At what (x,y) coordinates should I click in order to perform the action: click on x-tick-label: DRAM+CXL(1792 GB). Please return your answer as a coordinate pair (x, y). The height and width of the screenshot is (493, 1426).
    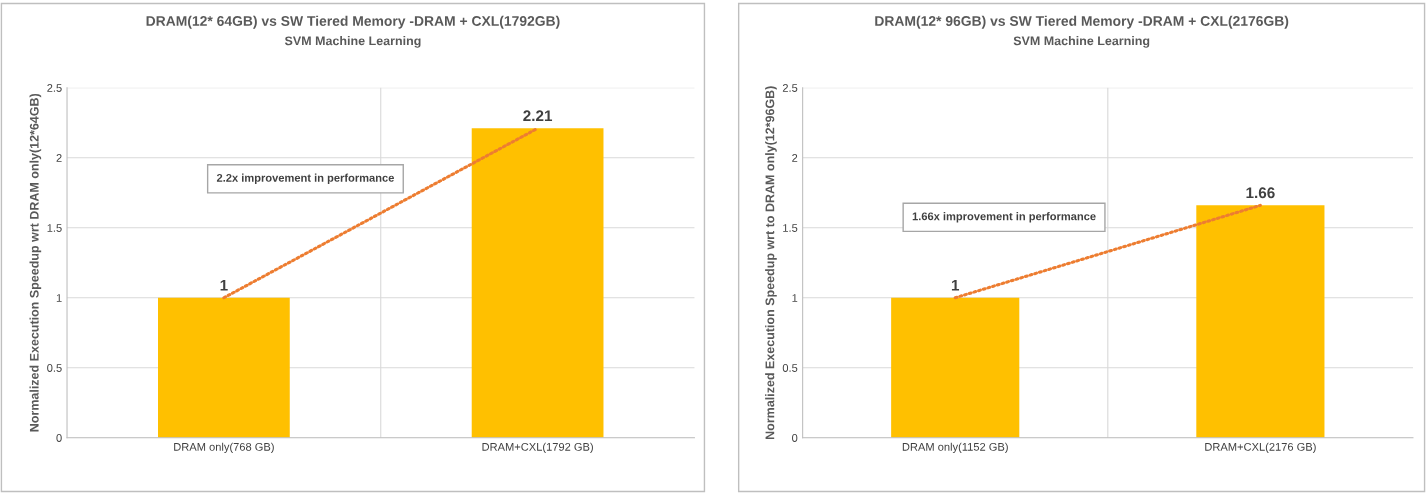
    Looking at the image, I should click on (537, 447).